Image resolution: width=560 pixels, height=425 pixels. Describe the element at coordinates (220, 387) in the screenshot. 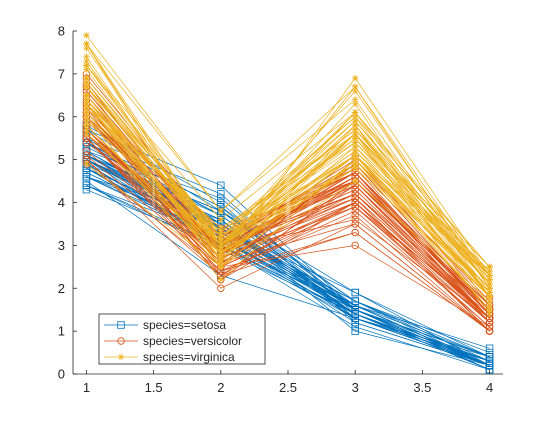

I see `x-tick-label: 2` at that location.